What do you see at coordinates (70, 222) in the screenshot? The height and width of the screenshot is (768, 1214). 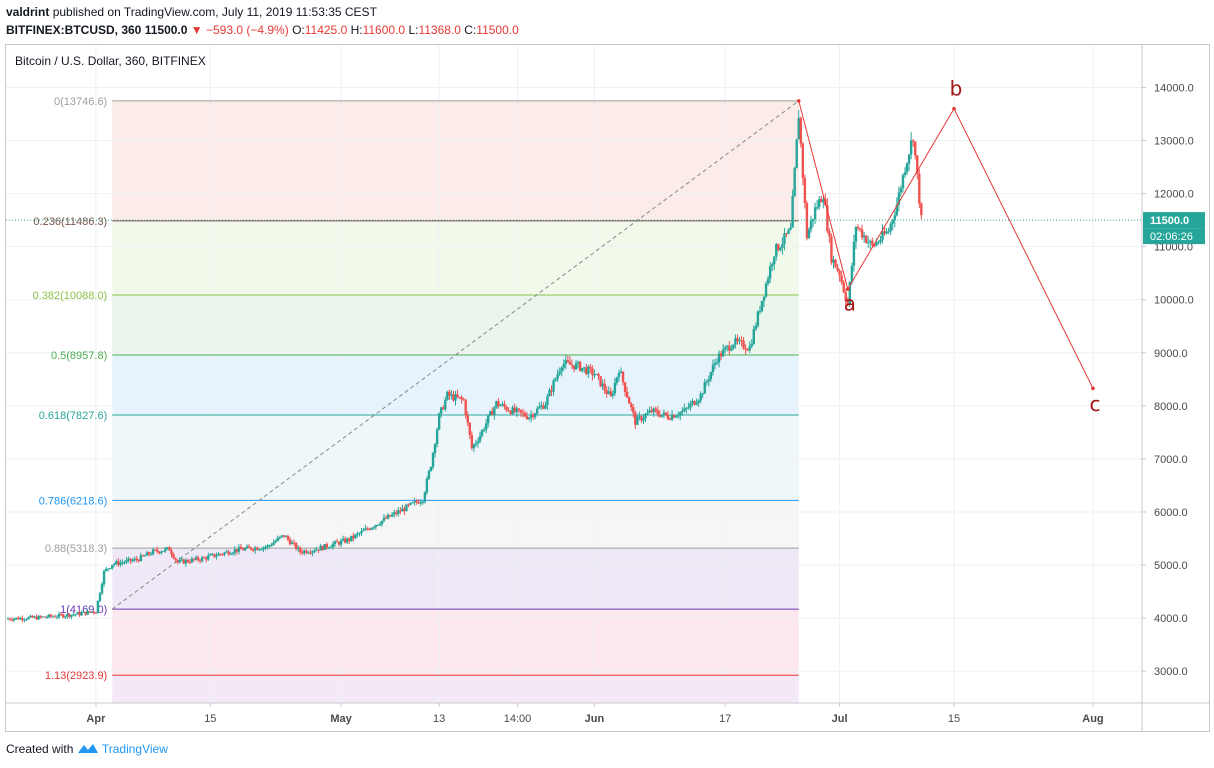 I see `fib-level-label: 0.236(11486.3)` at bounding box center [70, 222].